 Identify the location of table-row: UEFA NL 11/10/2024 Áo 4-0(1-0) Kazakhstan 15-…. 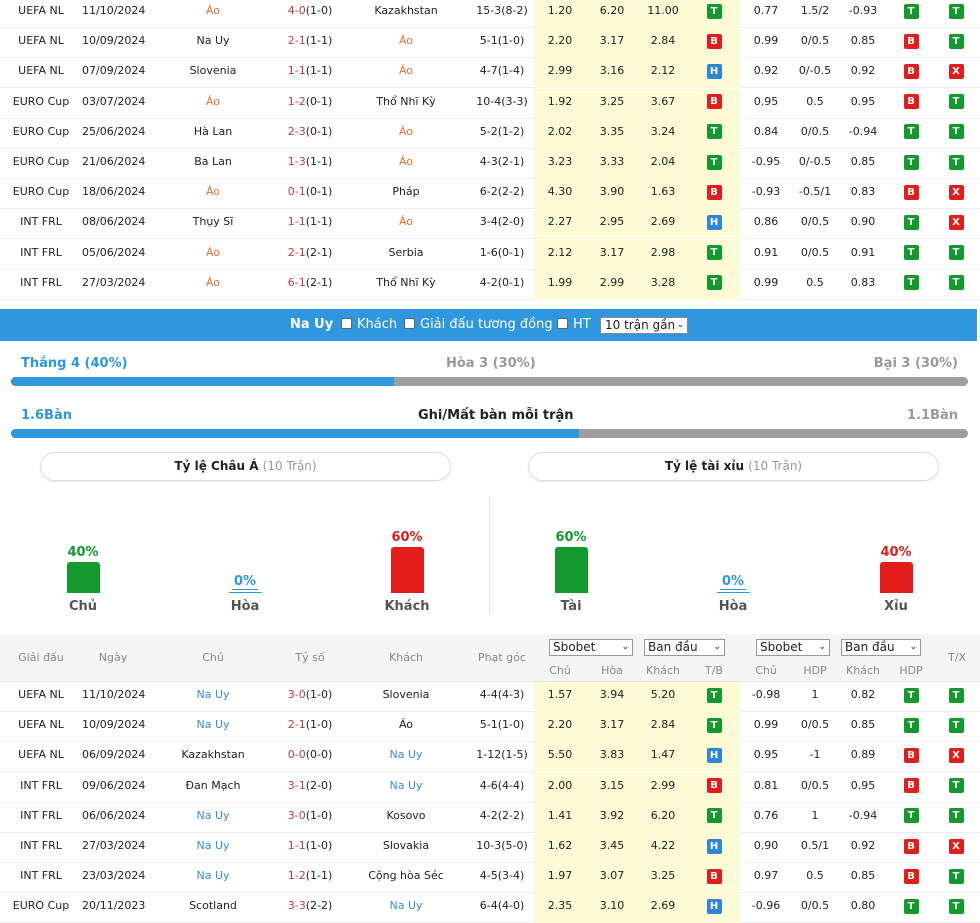
(490, 14).